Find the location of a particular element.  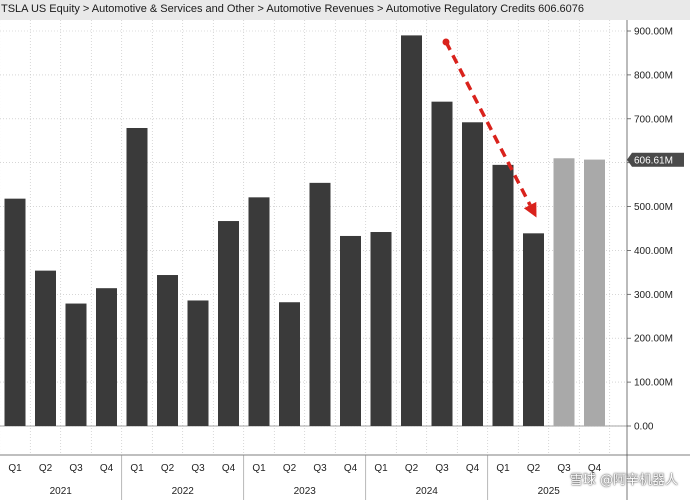

y-tick-label: 100.00M is located at coordinates (653, 383).